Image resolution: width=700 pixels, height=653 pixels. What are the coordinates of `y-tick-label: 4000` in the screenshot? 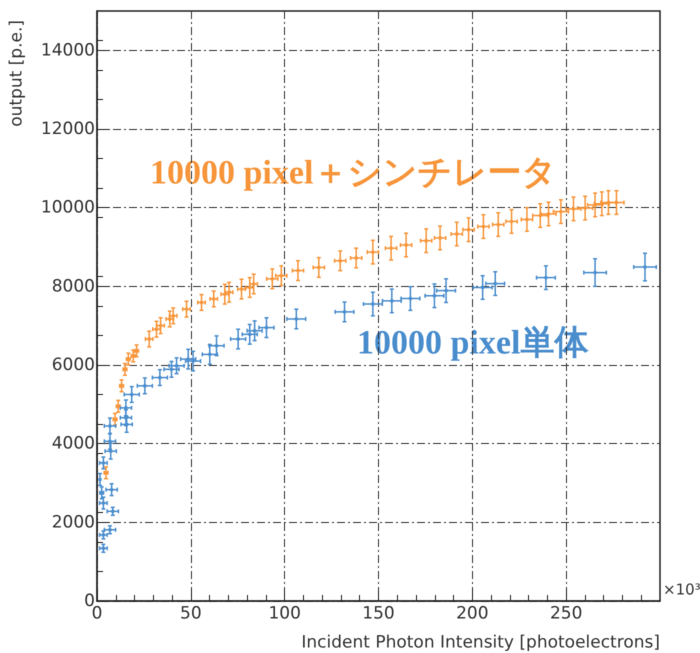 It's located at (73, 444).